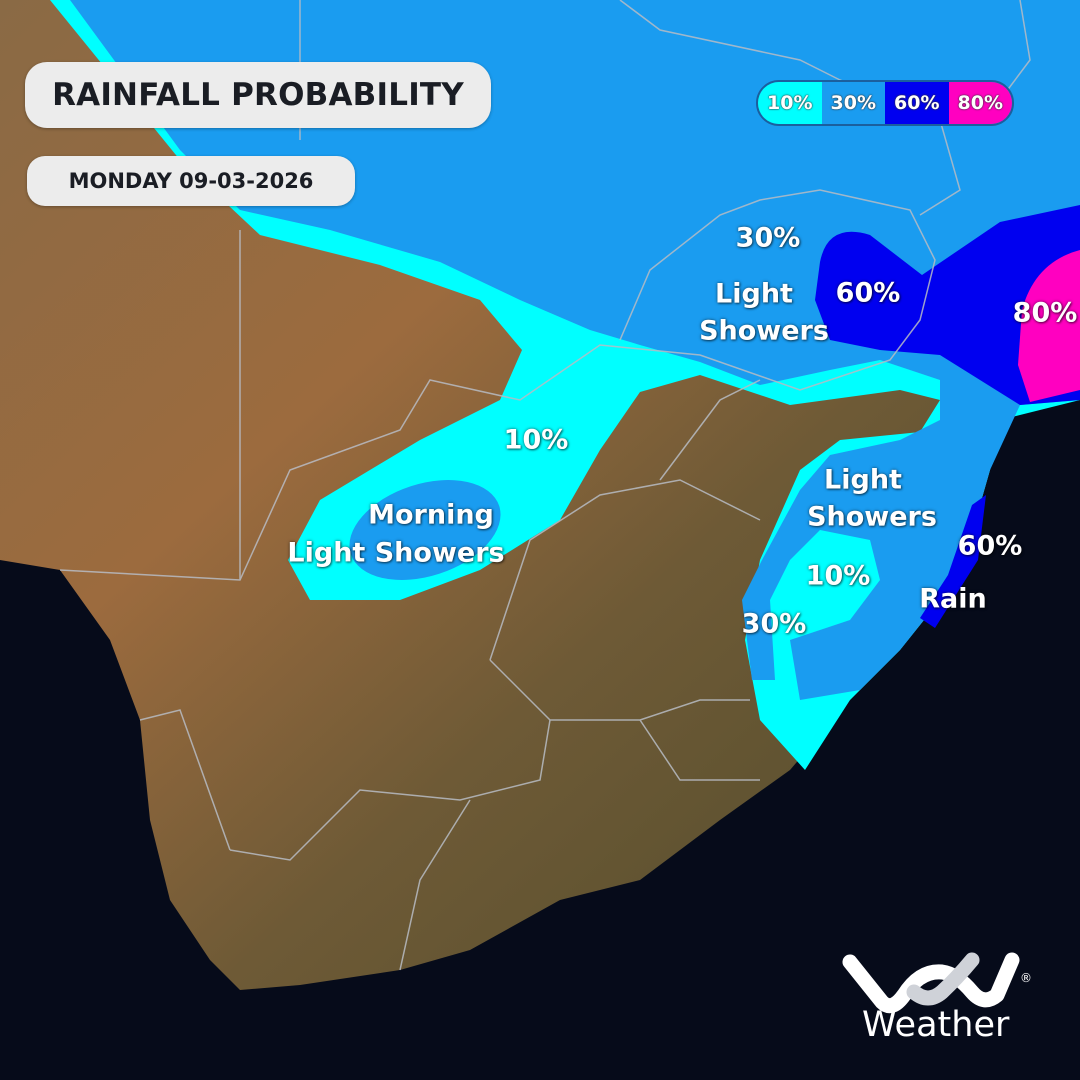 The width and height of the screenshot is (1080, 1080). Describe the element at coordinates (980, 103) in the screenshot. I see `legend-80: 80%` at that location.